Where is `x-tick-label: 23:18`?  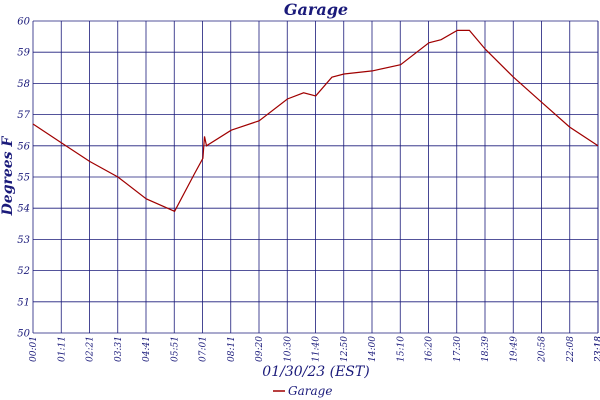 x-tick-label: 23:18 is located at coordinates (597, 349).